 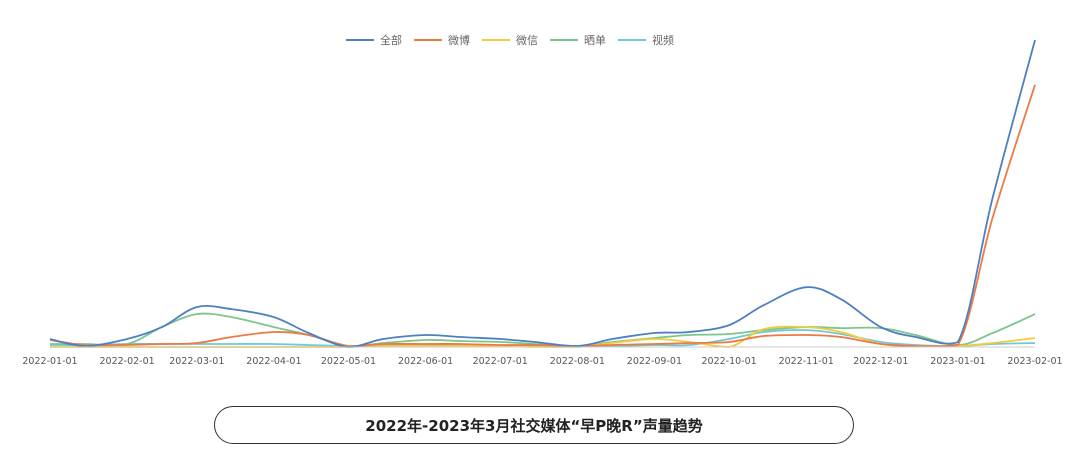 What do you see at coordinates (728, 361) in the screenshot?
I see `x-tick-label: 2022-10-01` at bounding box center [728, 361].